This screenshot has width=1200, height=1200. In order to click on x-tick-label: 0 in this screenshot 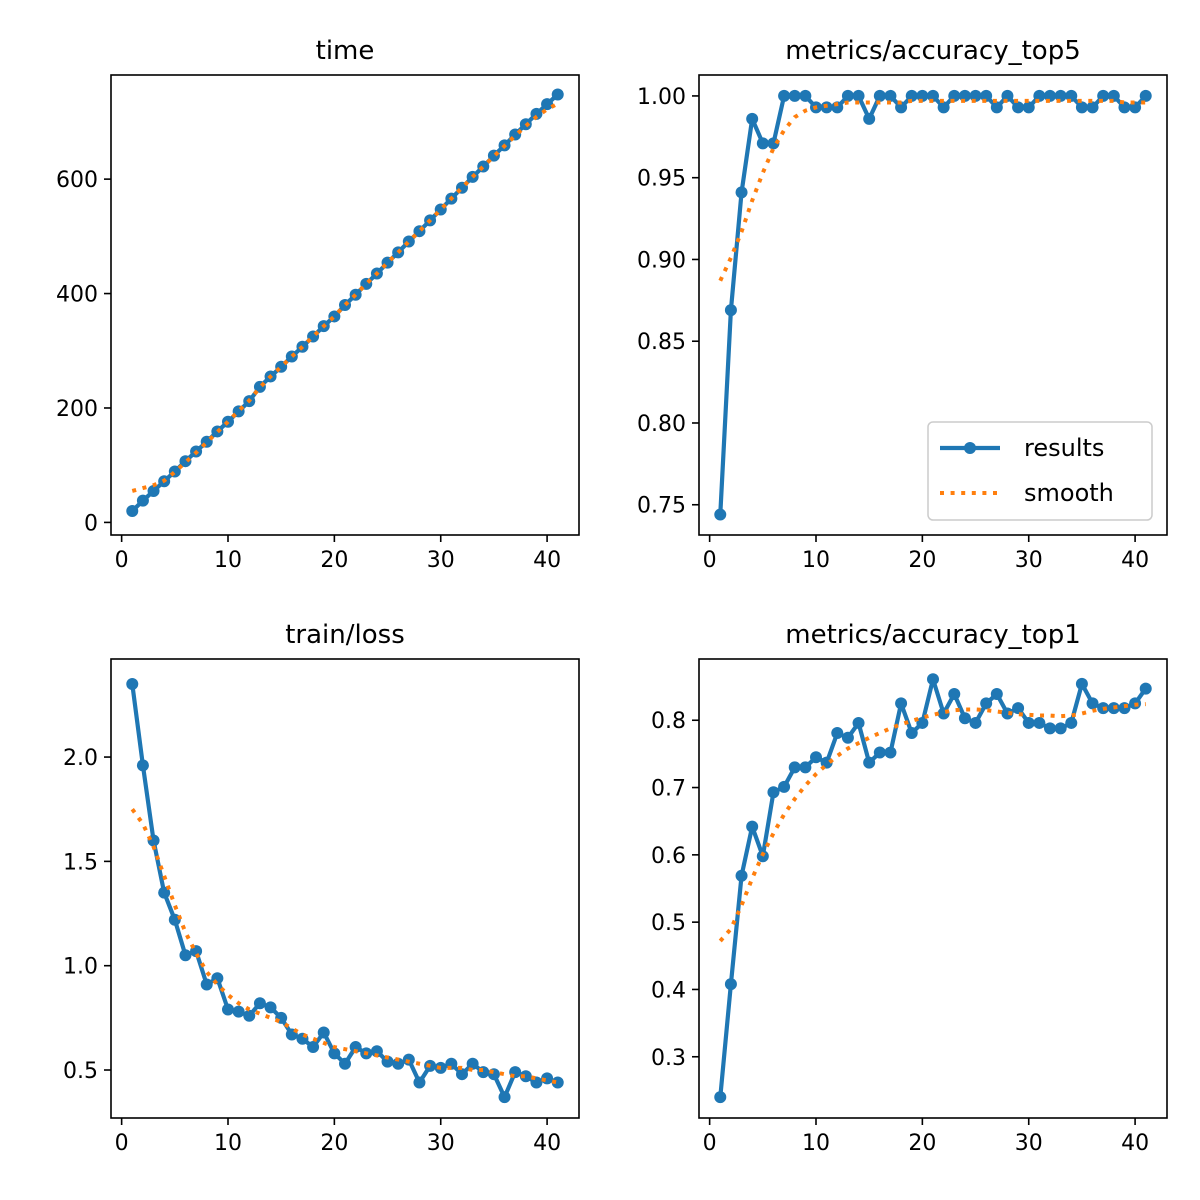, I will do `click(122, 560)`.